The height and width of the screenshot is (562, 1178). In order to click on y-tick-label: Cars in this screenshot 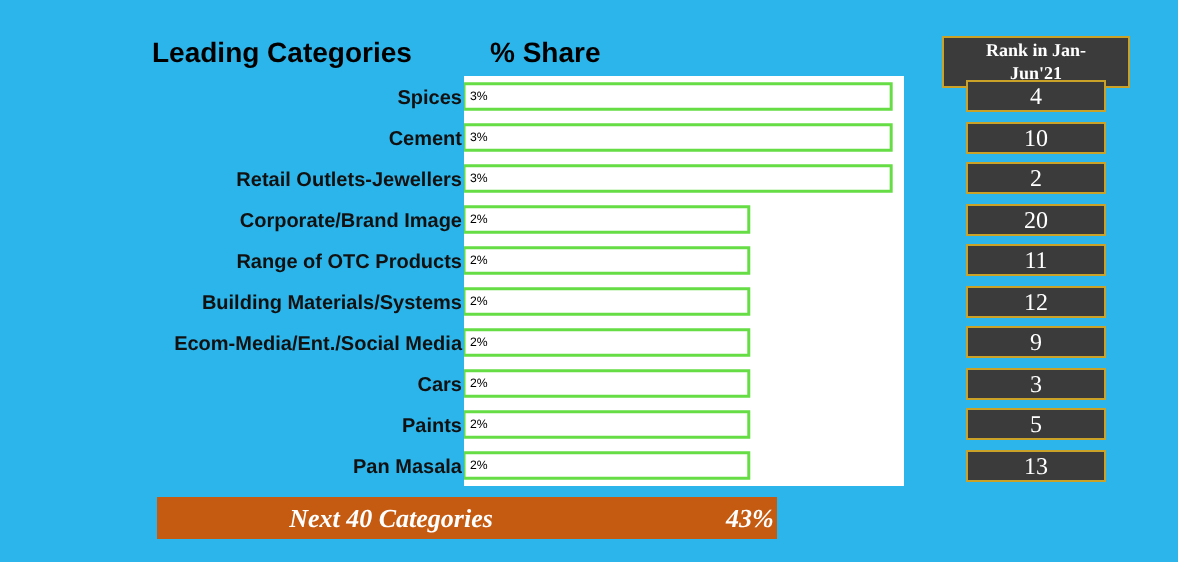, I will do `click(440, 385)`.